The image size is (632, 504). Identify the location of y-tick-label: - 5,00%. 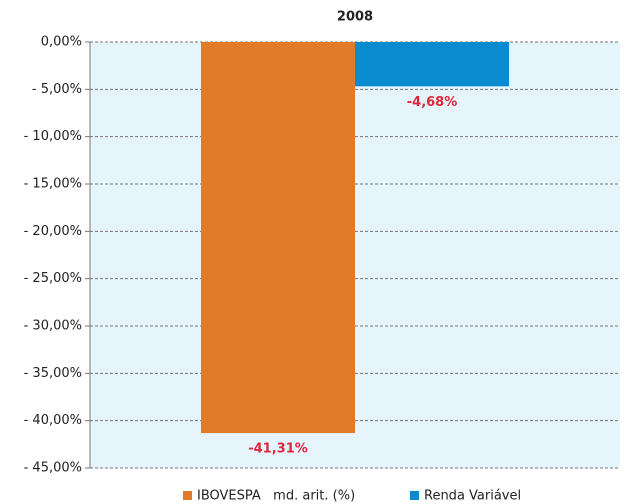
(57, 89).